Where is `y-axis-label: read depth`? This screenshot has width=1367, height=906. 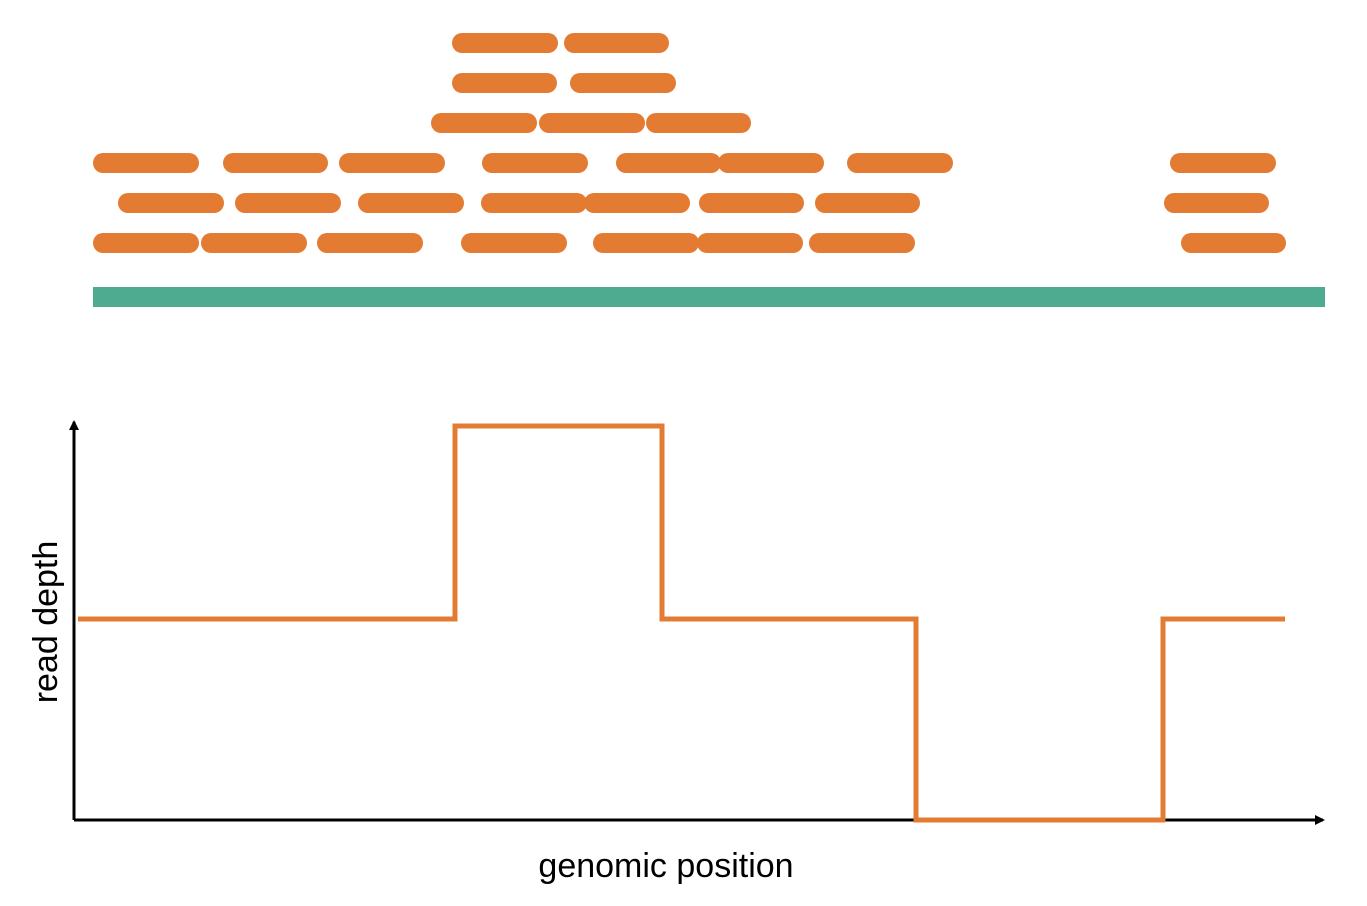 y-axis-label: read depth is located at coordinates (46, 622).